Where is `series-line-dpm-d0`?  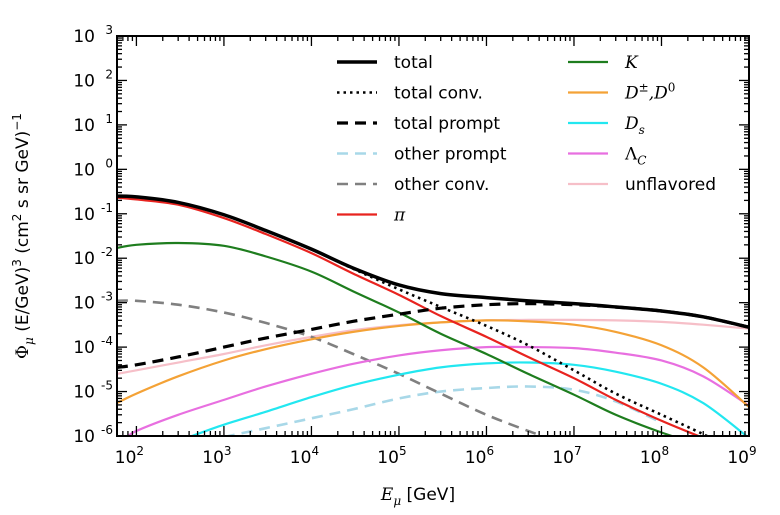
series-line-dpm-d0 is located at coordinates (433, 363).